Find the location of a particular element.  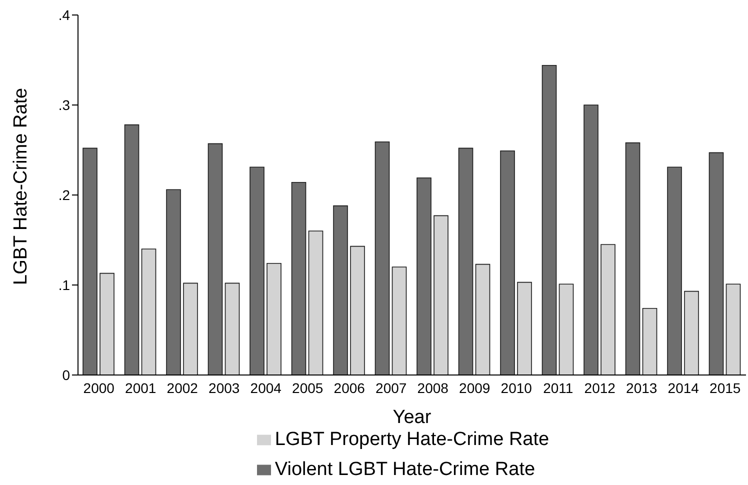

x-tick-label: 2000 is located at coordinates (99, 388).